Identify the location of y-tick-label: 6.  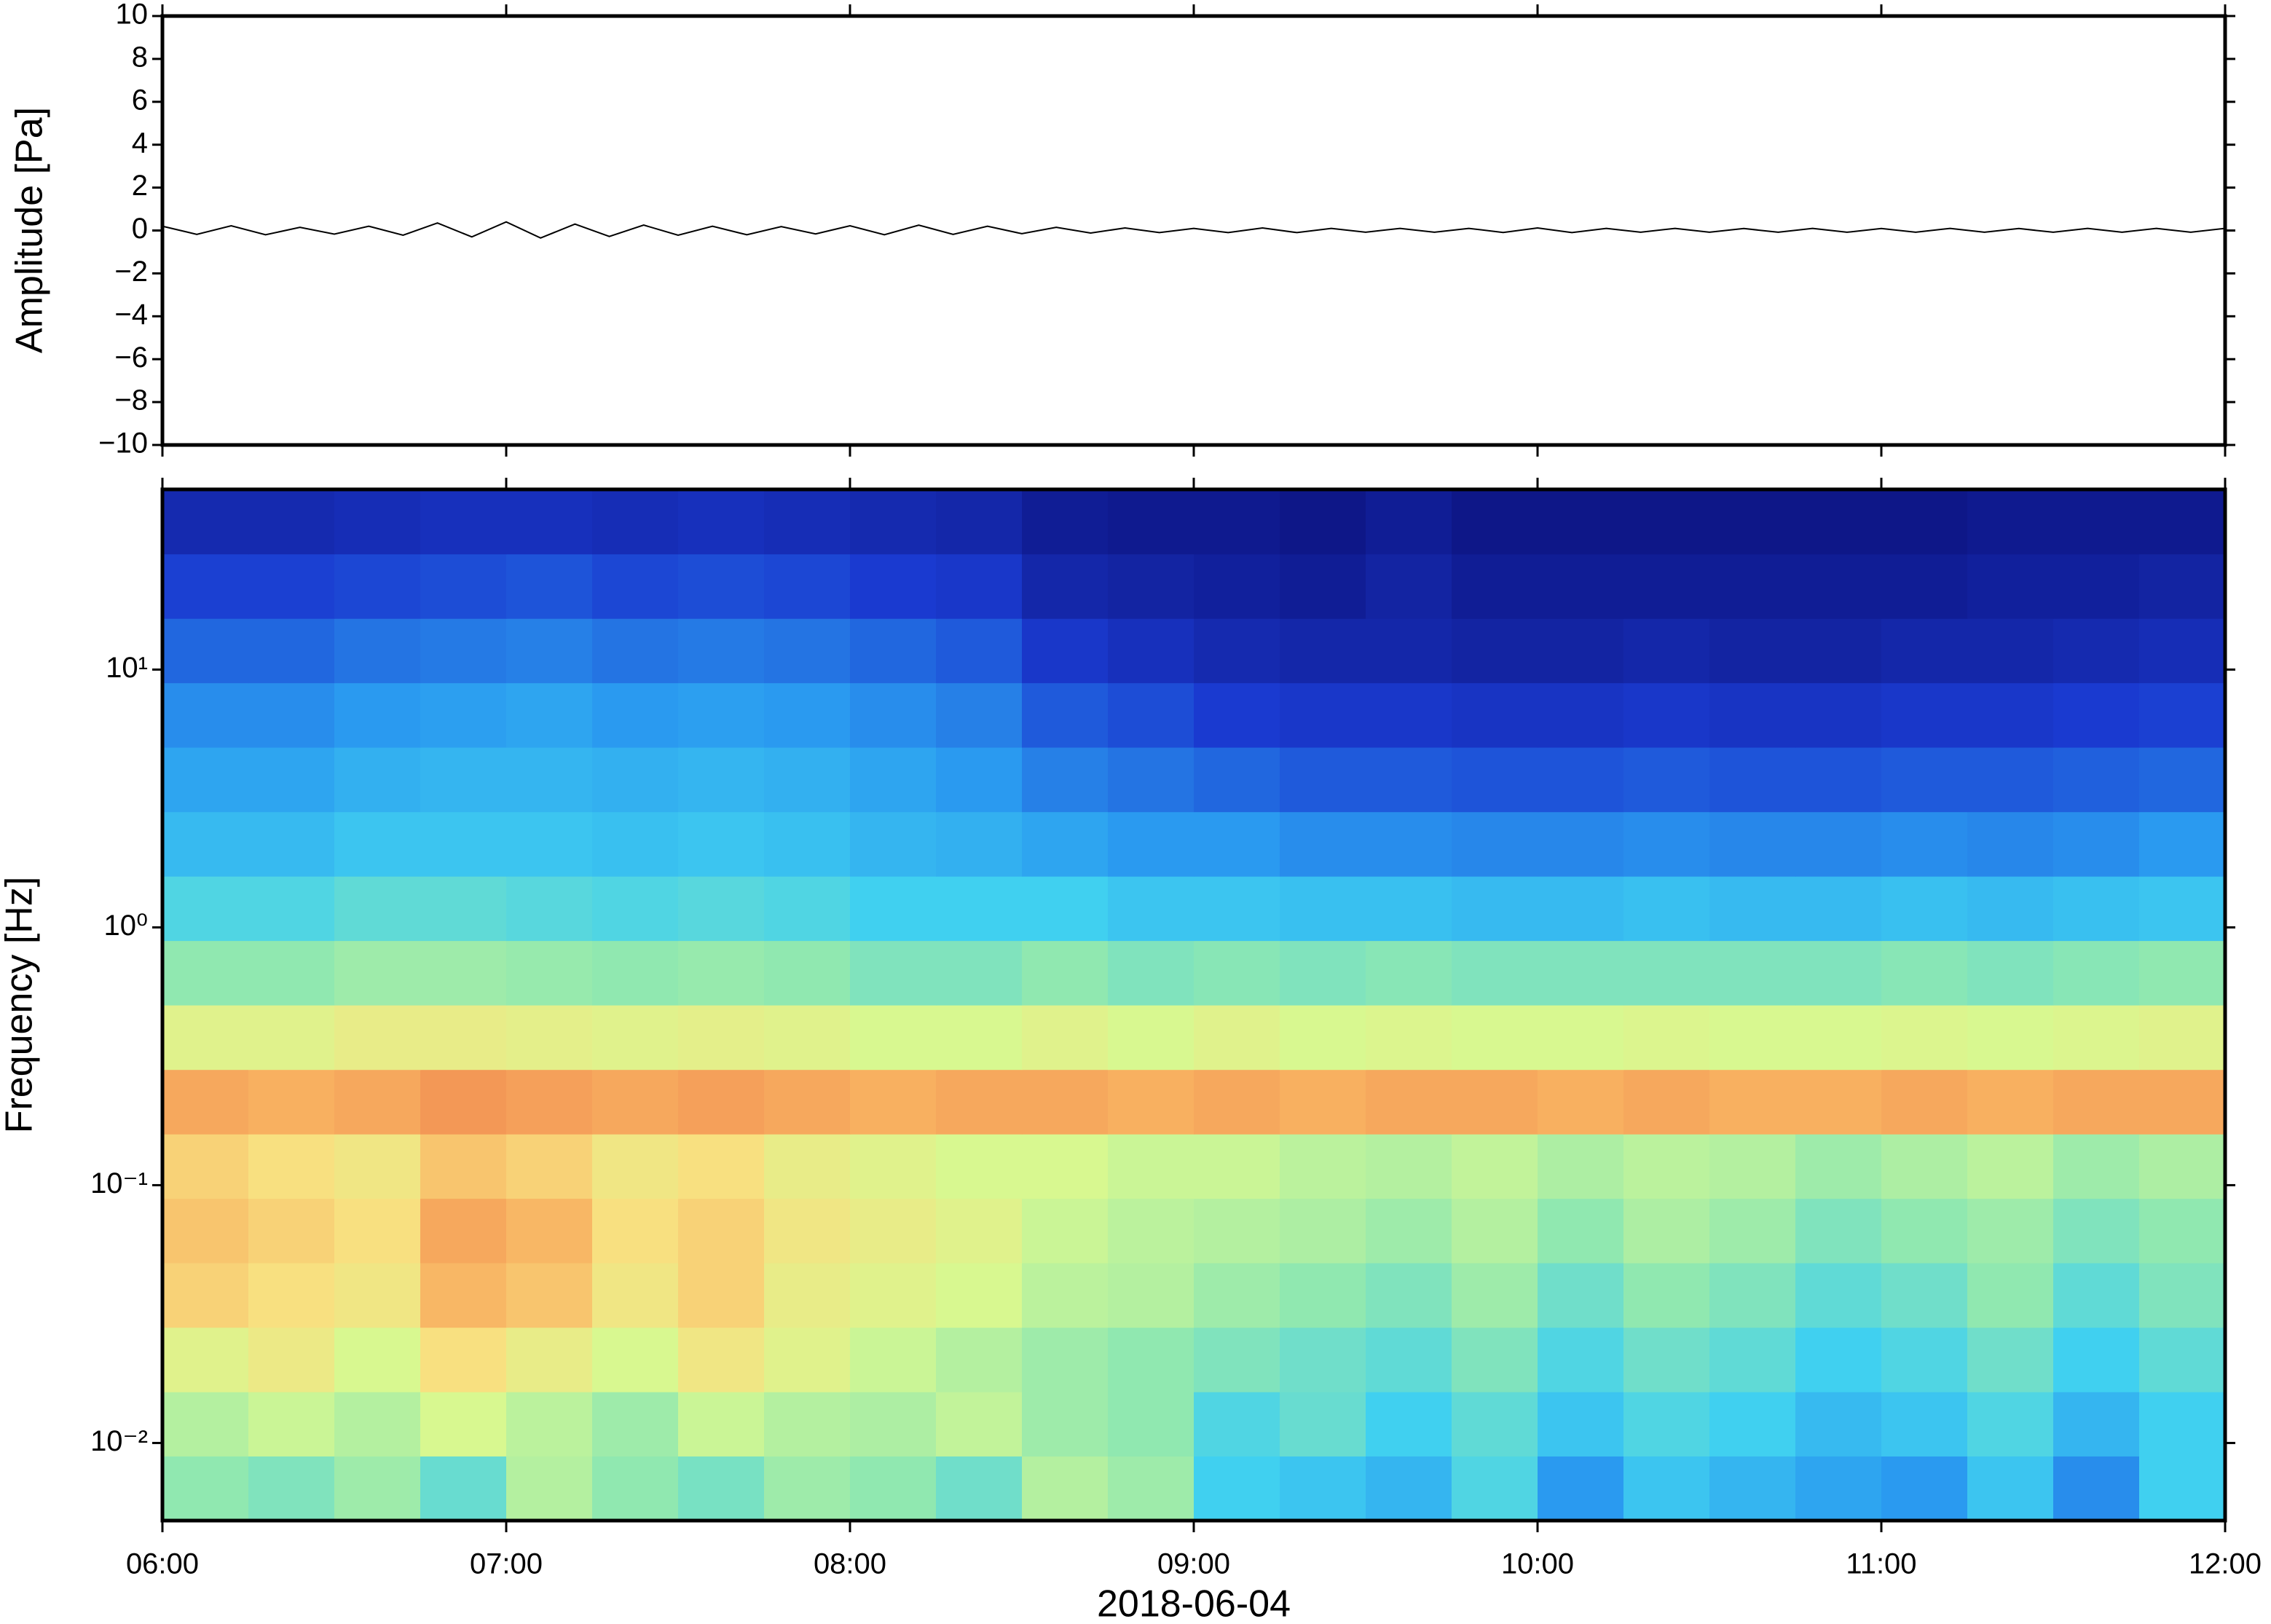
(140, 100).